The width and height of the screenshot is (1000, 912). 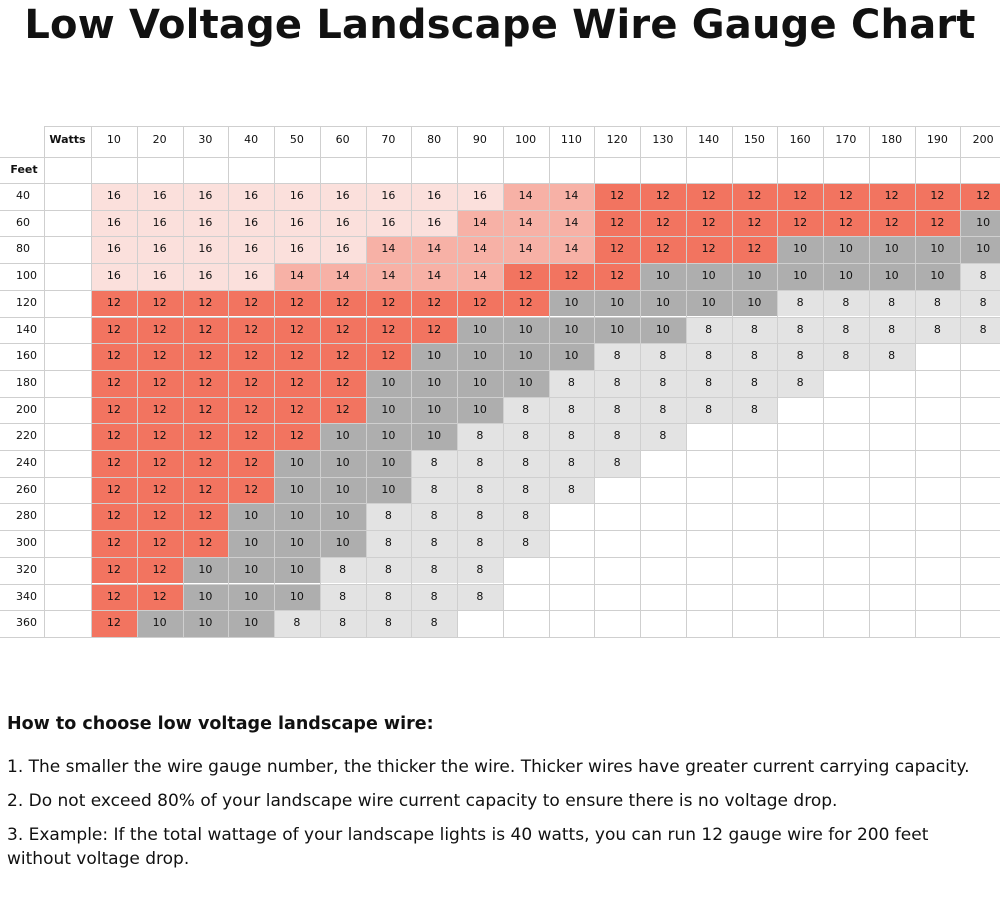 I want to click on feet-row-header: 160, so click(x=26, y=356).